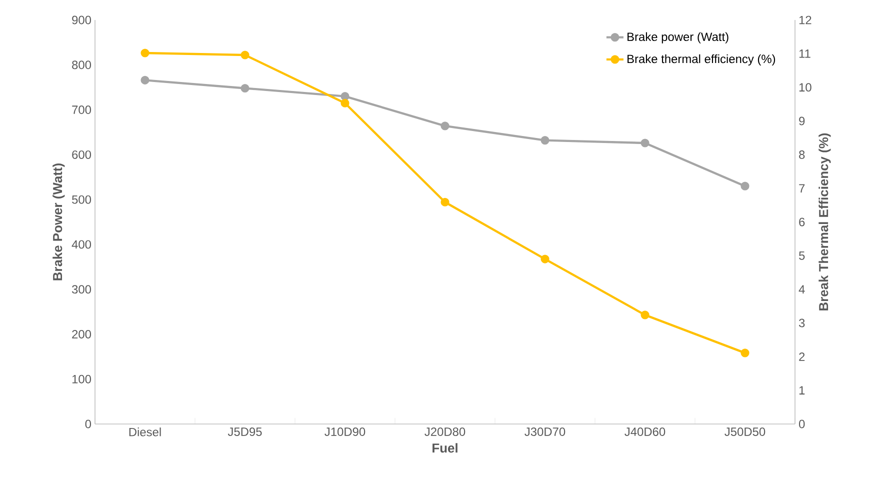 Image resolution: width=875 pixels, height=495 pixels. I want to click on x-tick-label: J40D60, so click(645, 432).